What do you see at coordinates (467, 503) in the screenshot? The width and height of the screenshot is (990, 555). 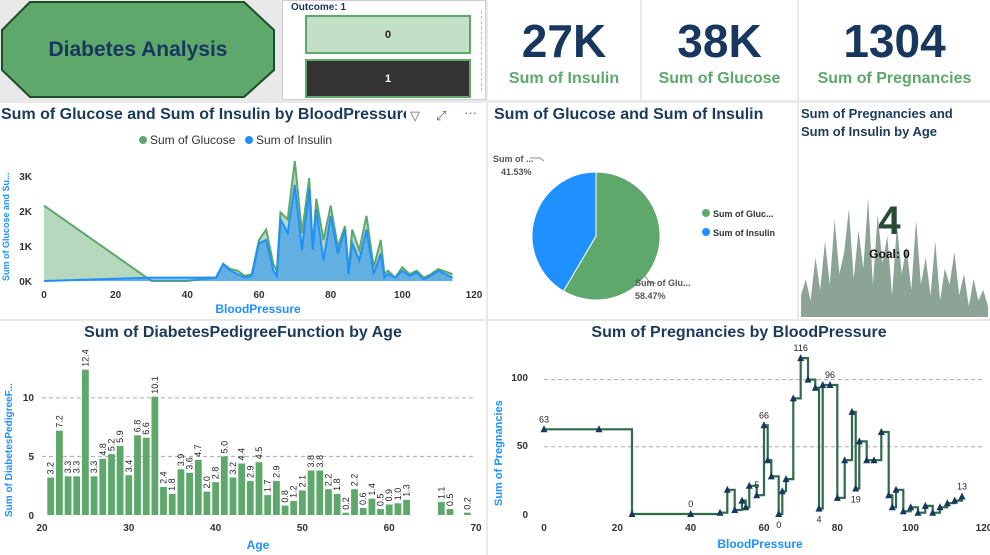 I see `data-label: 0.2` at bounding box center [467, 503].